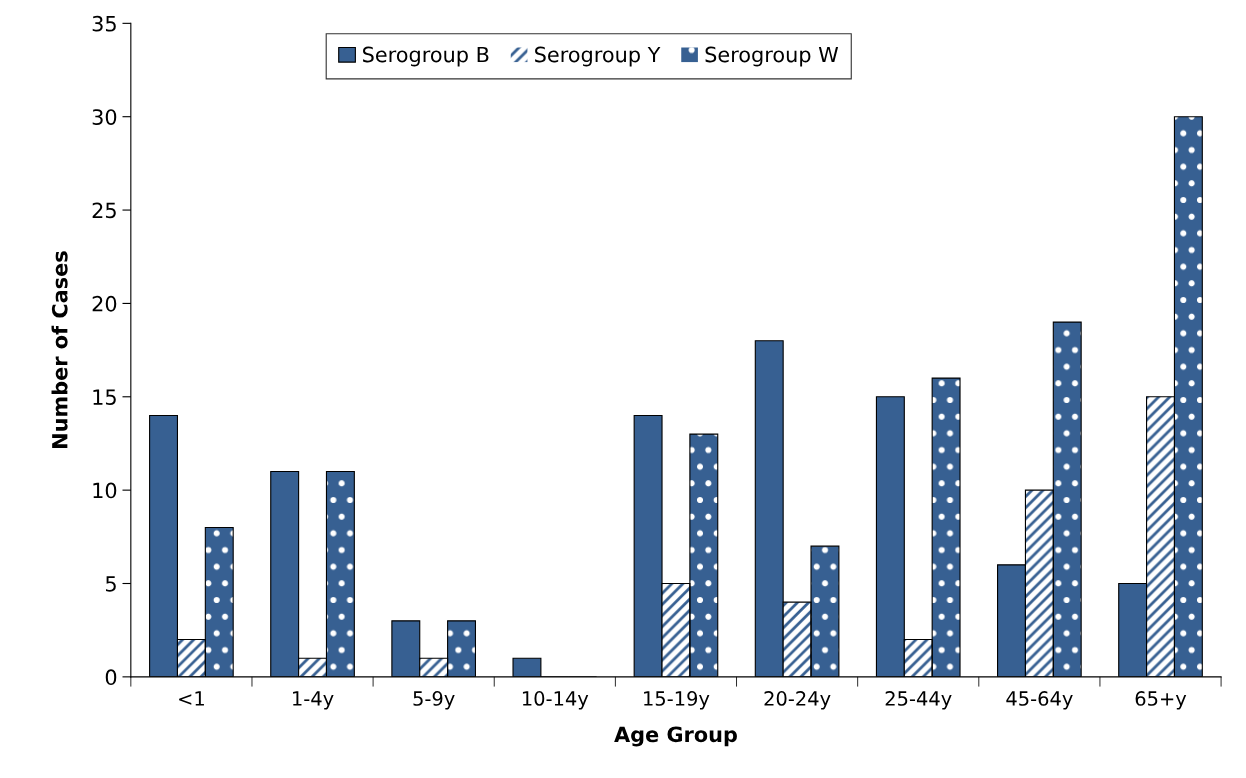  I want to click on y-axis-title: Number of Cases, so click(59, 349).